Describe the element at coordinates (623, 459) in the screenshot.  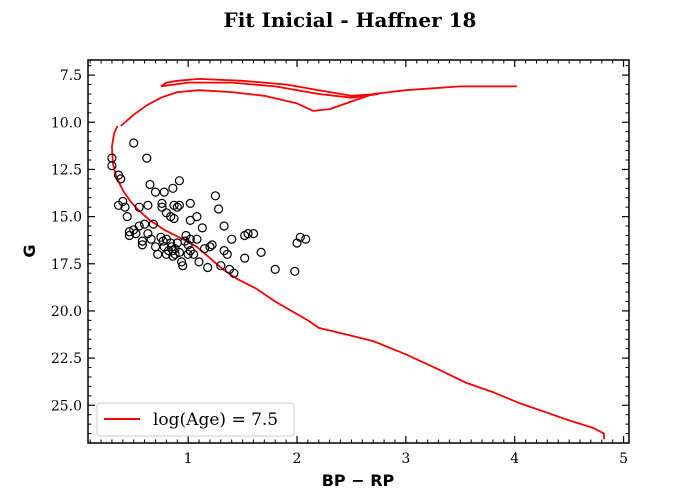
I see `x-tick-label: 5` at that location.